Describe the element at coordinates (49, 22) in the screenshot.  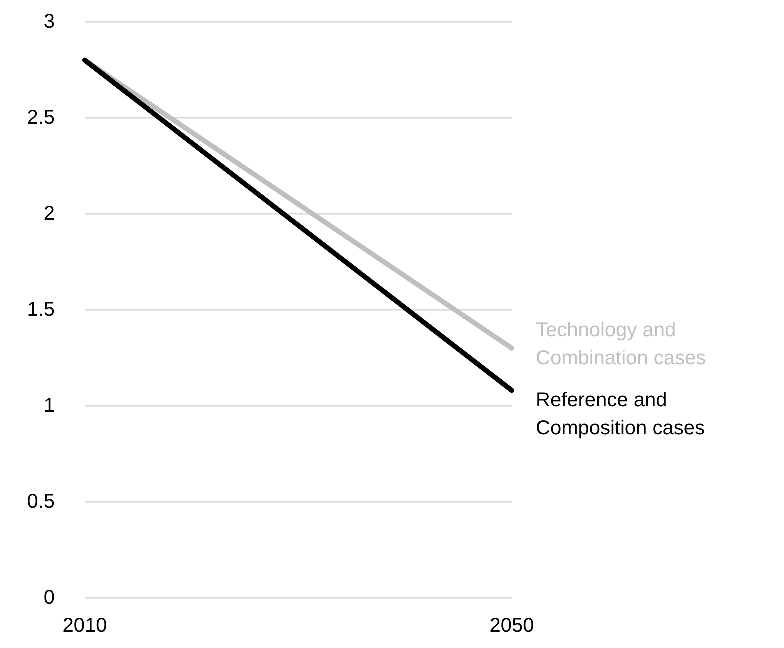
I see `y-tick-label: 3` at that location.